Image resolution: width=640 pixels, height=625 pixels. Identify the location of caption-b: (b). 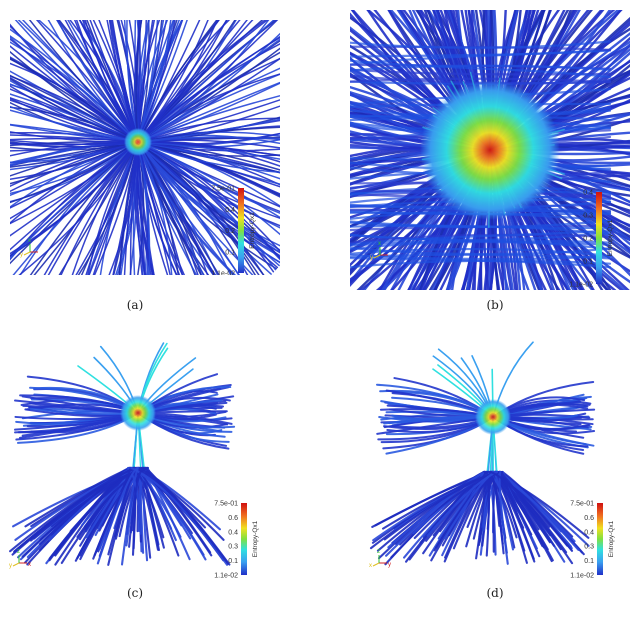
(495, 305).